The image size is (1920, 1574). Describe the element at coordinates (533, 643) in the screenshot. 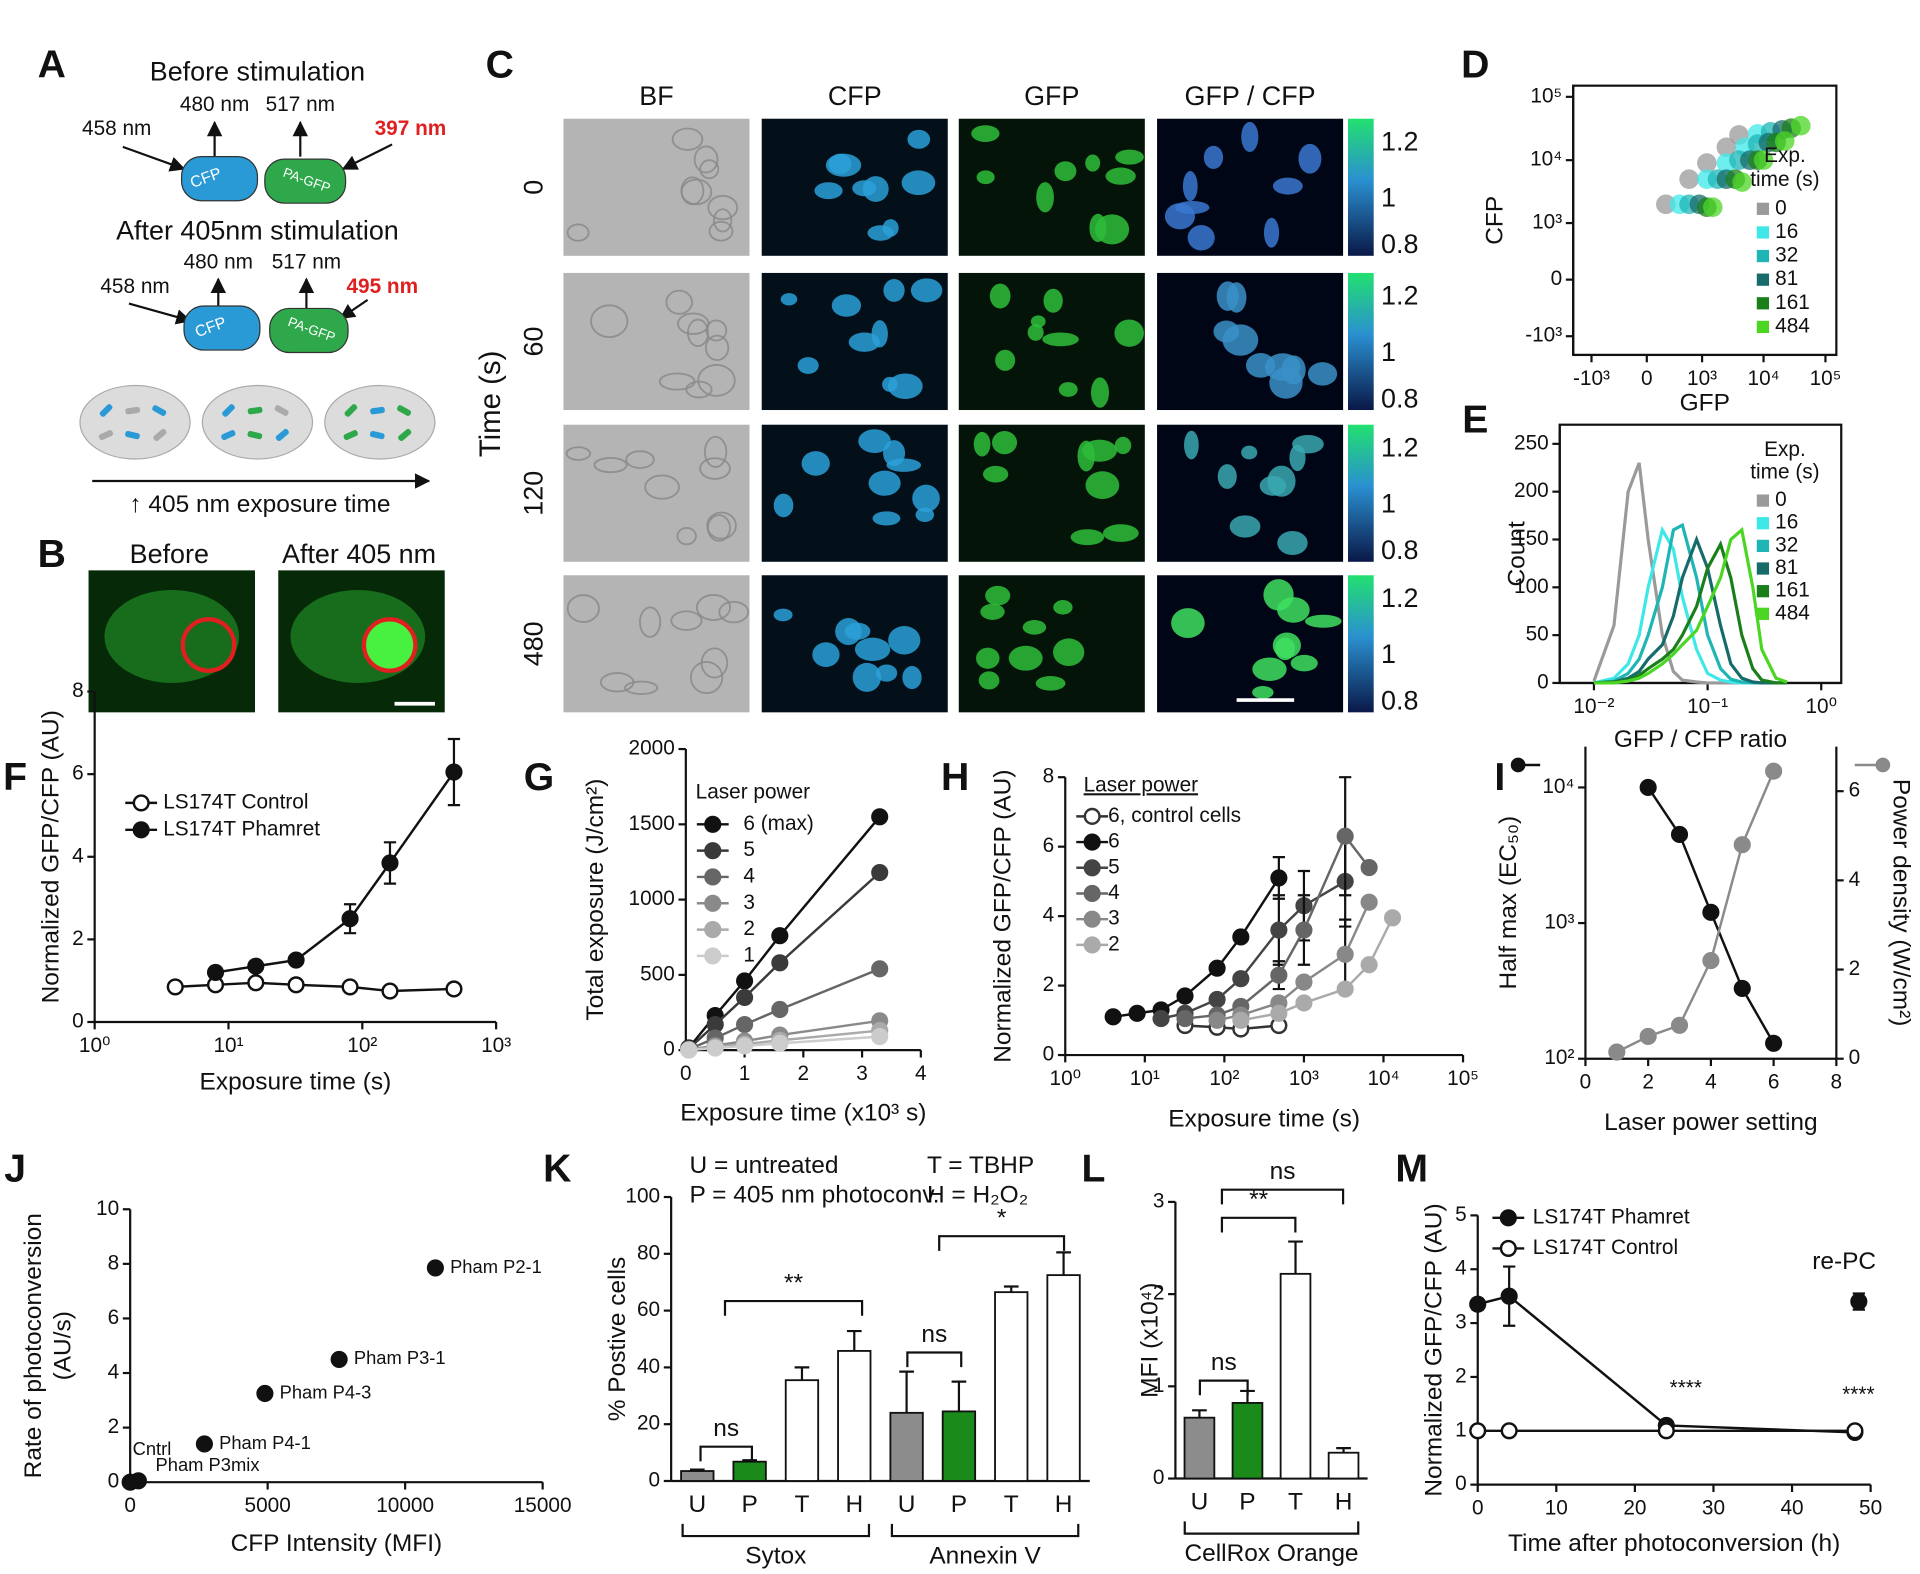

I see `row-label: 480` at that location.